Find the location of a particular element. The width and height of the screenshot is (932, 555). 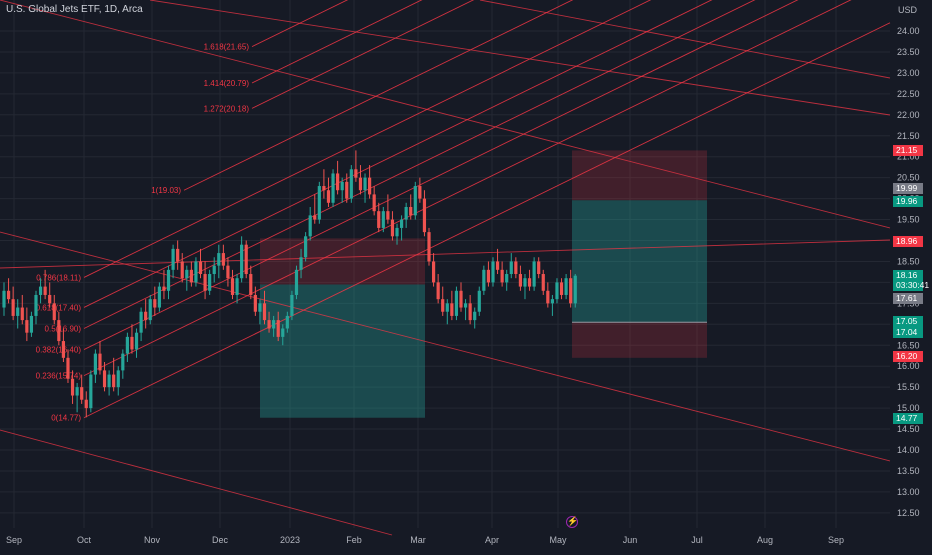

price-tag: 17.61 is located at coordinates (908, 298).